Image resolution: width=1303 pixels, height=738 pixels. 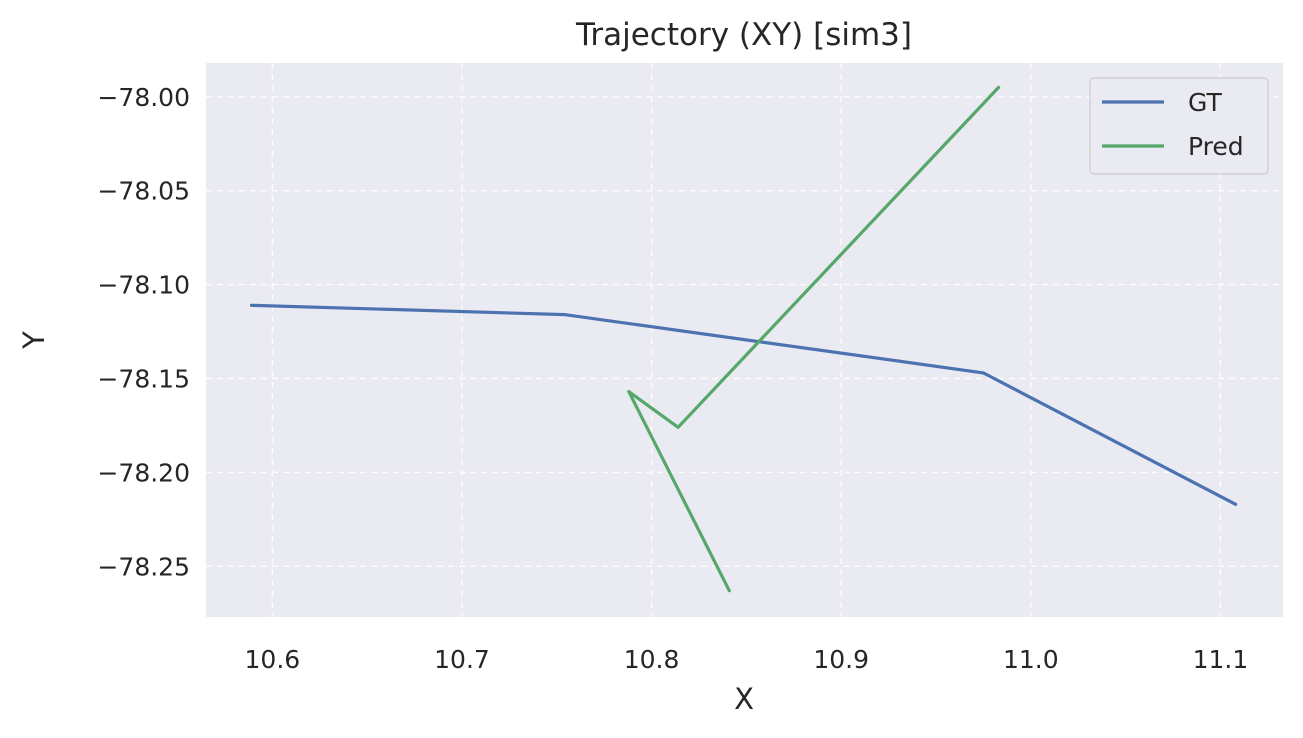 I want to click on y-tick-label: −78.00, so click(x=143, y=97).